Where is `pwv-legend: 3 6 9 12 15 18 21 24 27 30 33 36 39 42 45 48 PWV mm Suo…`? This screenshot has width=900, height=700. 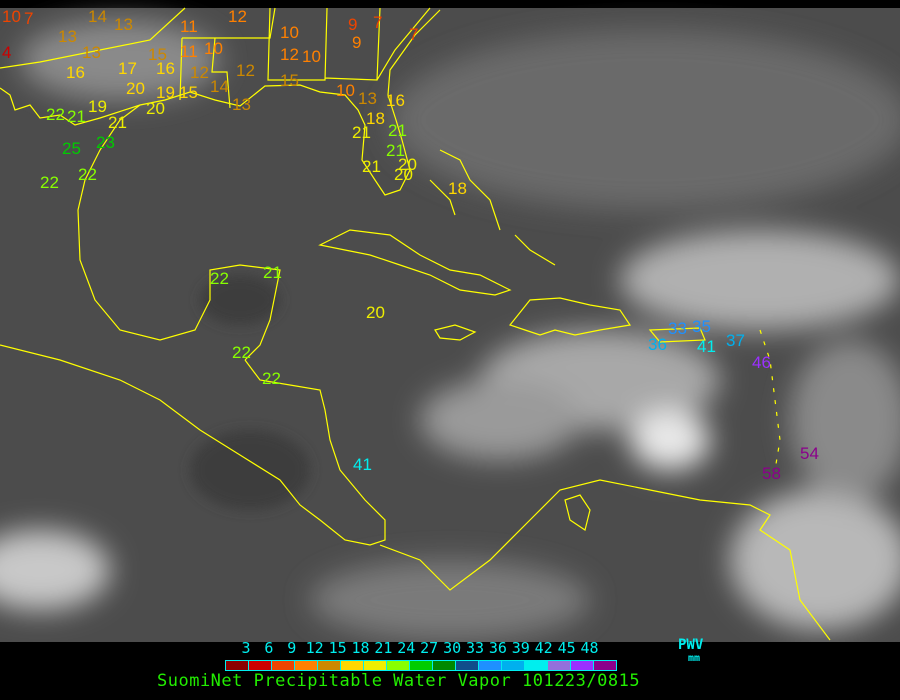 pwv-legend: 3 6 9 12 15 18 21 24 27 30 33 36 39 42 45 48 PWV mm Suo… is located at coordinates (450, 668).